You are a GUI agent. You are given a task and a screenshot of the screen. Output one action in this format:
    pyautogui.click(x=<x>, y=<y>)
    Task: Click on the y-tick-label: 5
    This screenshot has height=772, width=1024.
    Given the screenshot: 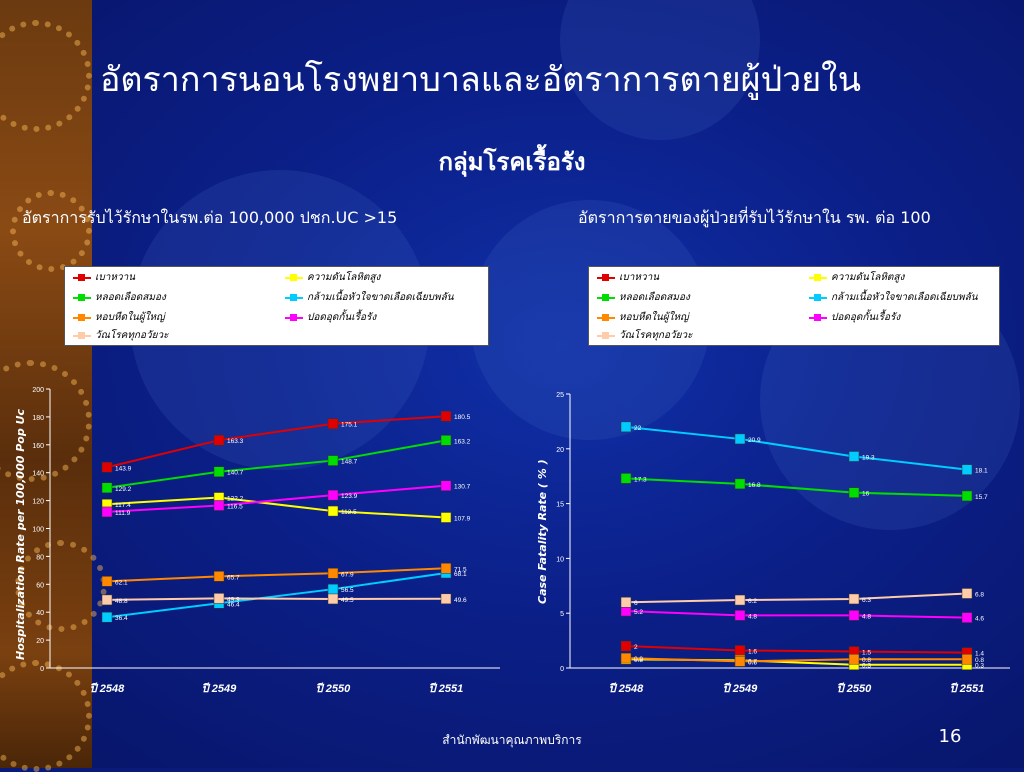 What is the action you would take?
    pyautogui.click(x=562, y=614)
    